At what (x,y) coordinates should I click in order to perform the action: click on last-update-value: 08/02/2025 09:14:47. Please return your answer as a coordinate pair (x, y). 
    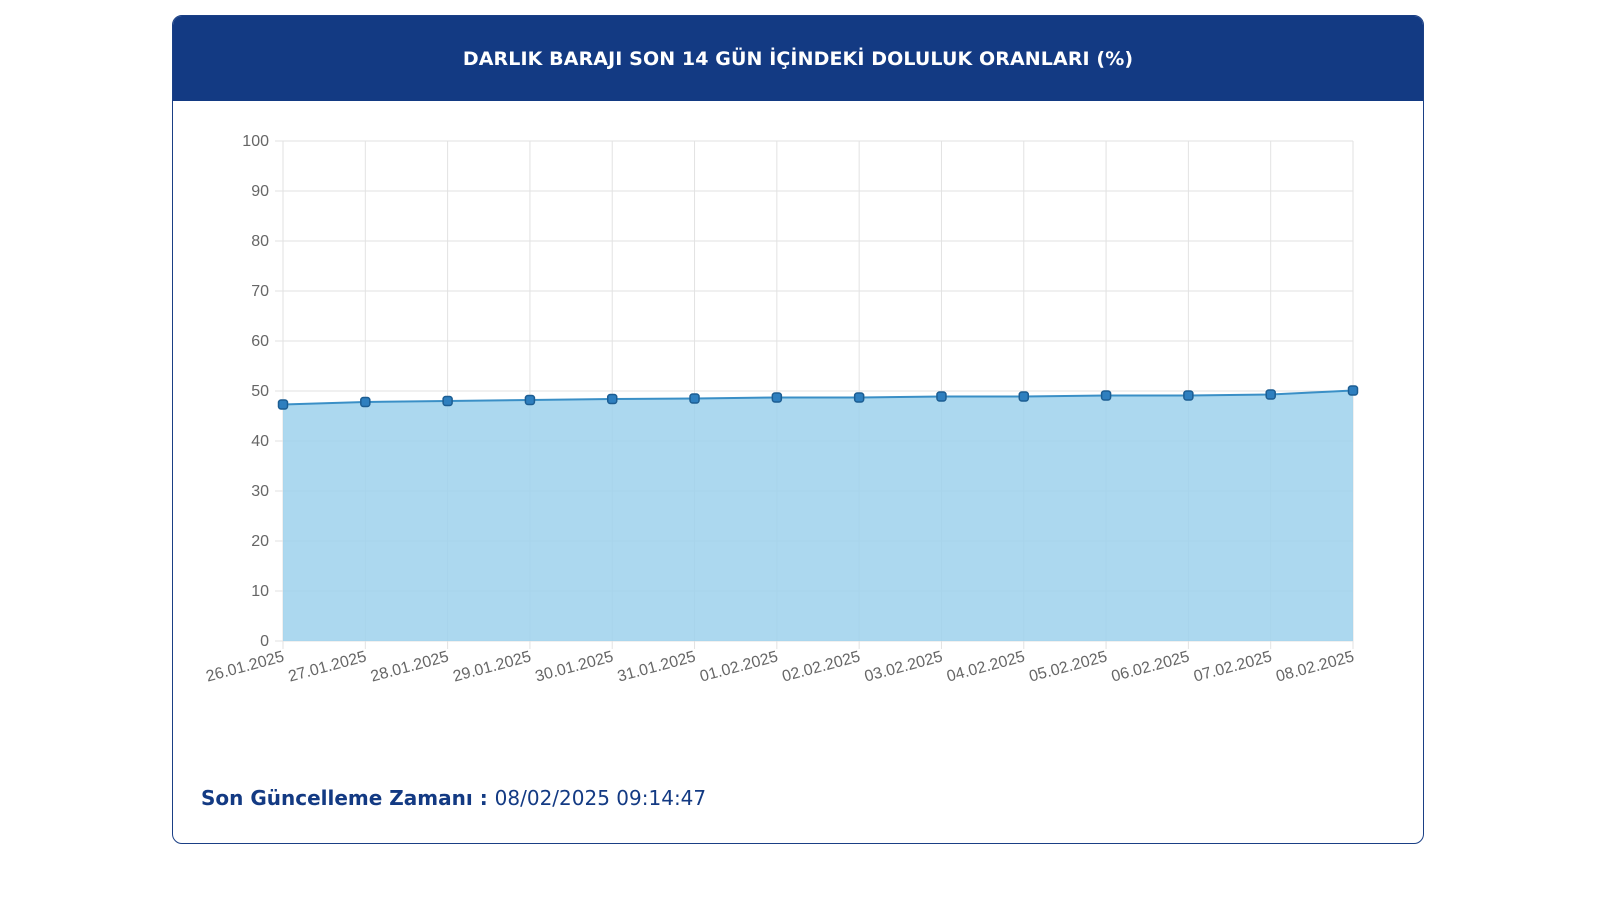
    Looking at the image, I should click on (600, 798).